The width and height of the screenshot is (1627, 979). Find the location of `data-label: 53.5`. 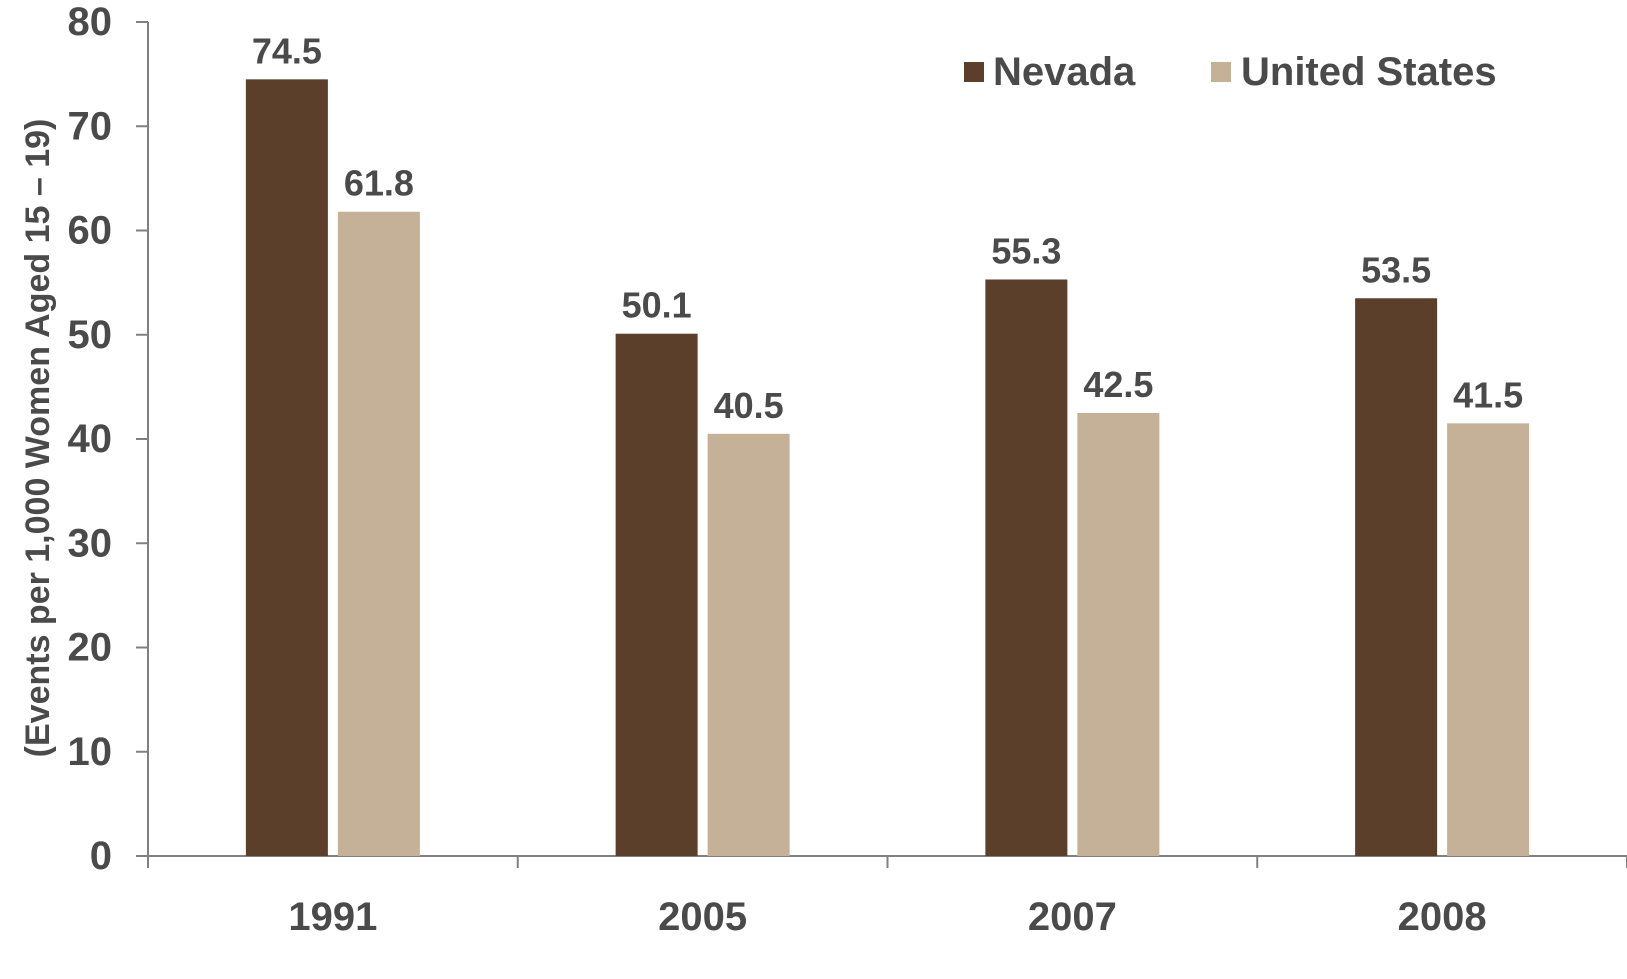

data-label: 53.5 is located at coordinates (1396, 269).